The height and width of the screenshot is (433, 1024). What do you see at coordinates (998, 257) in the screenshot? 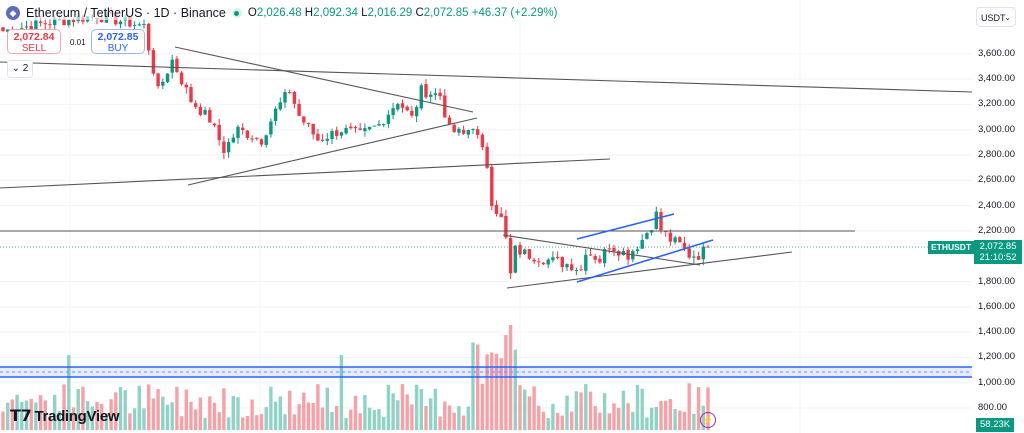
I see `bar-countdown: 21:10:52` at bounding box center [998, 257].